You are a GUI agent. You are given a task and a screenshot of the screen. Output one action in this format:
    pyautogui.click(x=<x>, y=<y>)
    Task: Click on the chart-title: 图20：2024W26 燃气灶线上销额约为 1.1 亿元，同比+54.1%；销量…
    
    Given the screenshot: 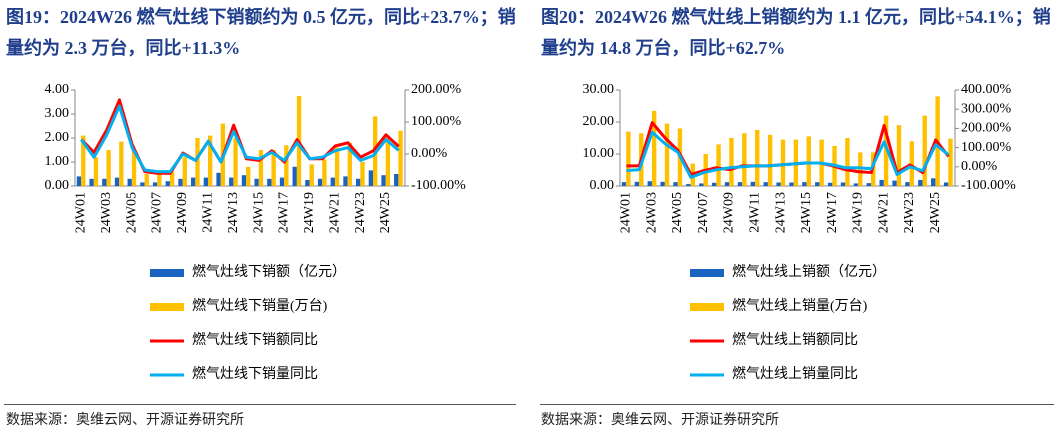 What is the action you would take?
    pyautogui.click(x=796, y=32)
    